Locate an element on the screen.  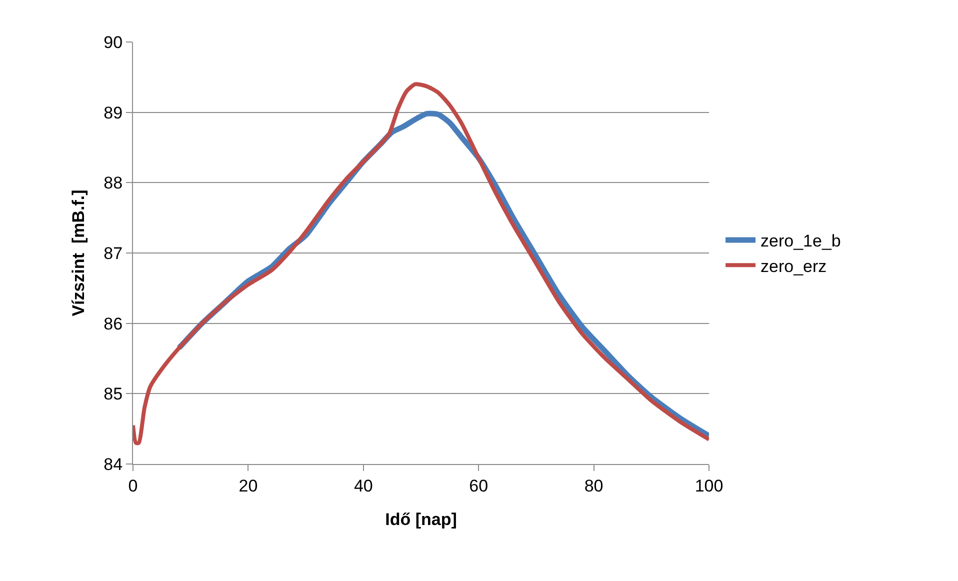
x-tick-label: 40 is located at coordinates (363, 486).